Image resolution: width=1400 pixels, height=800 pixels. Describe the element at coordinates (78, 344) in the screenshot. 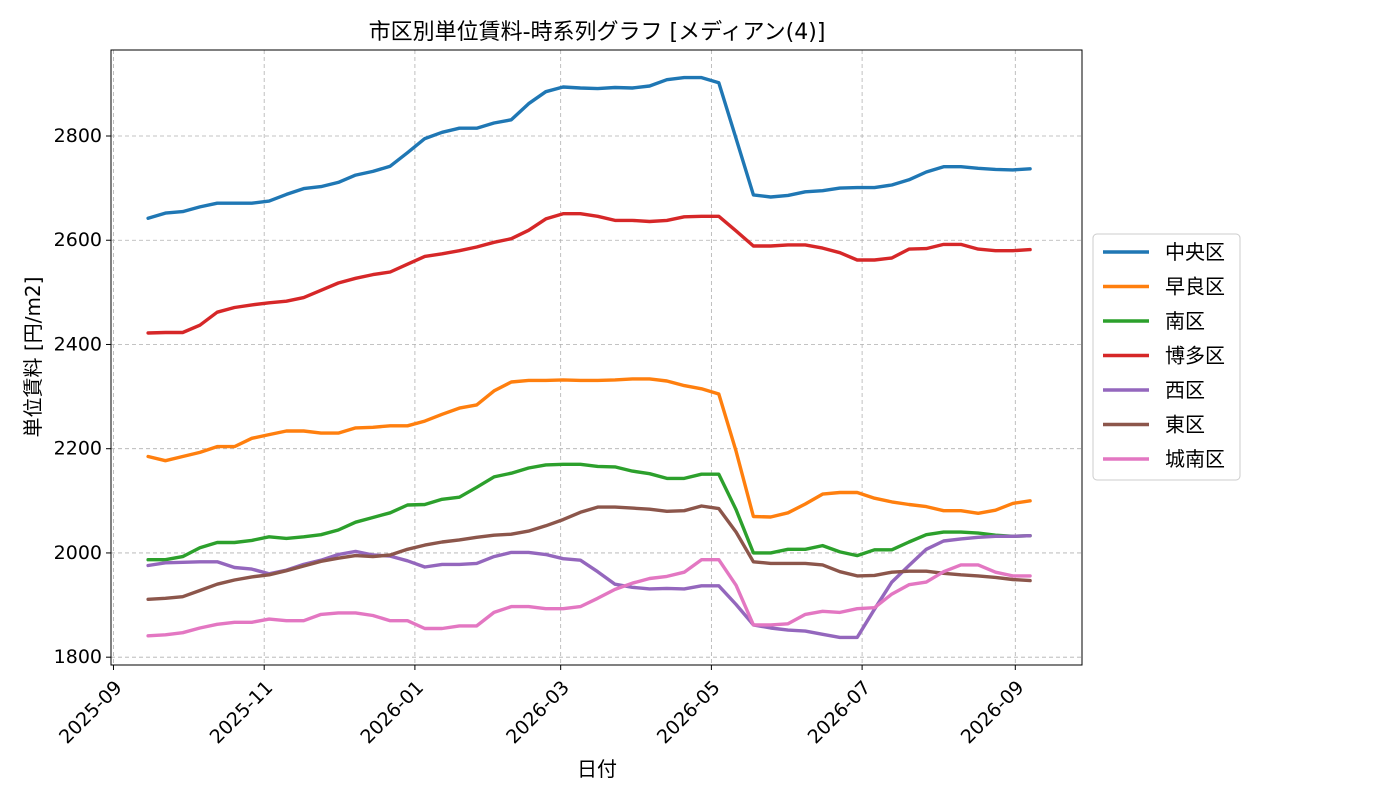

I see `y-tick-label: 2400` at that location.